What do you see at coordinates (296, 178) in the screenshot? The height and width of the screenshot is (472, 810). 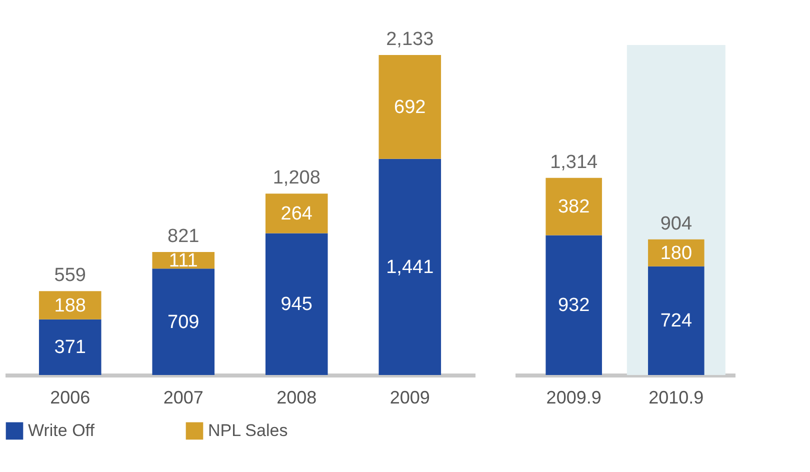 I see `total-label: 1,208` at bounding box center [296, 178].